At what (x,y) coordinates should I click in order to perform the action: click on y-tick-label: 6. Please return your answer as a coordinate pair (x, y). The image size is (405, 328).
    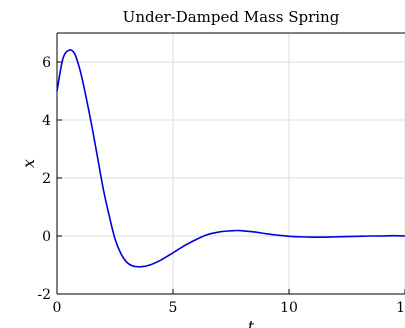
    Looking at the image, I should click on (46, 63).